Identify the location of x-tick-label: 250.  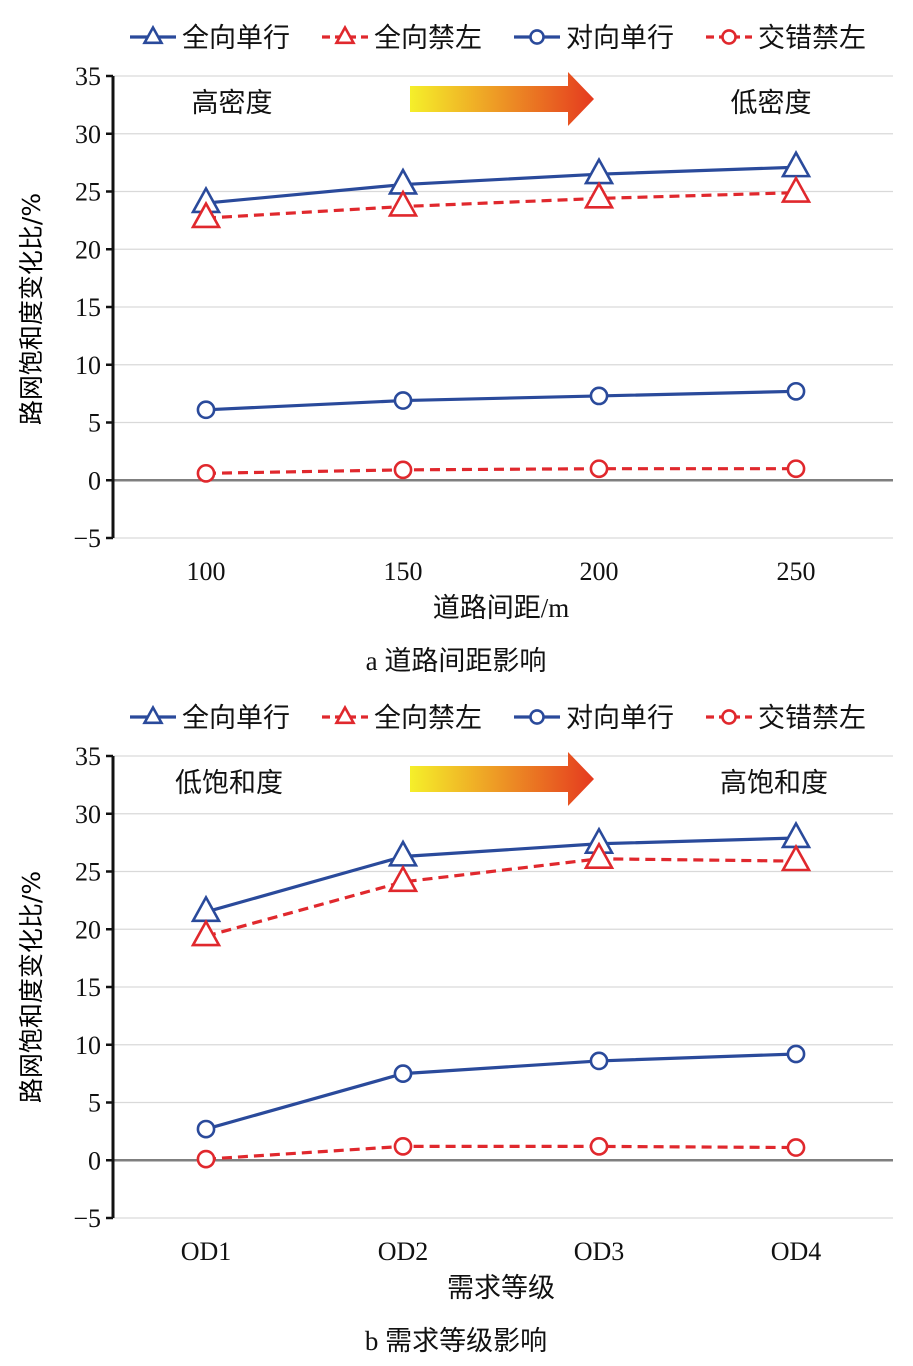
(796, 571).